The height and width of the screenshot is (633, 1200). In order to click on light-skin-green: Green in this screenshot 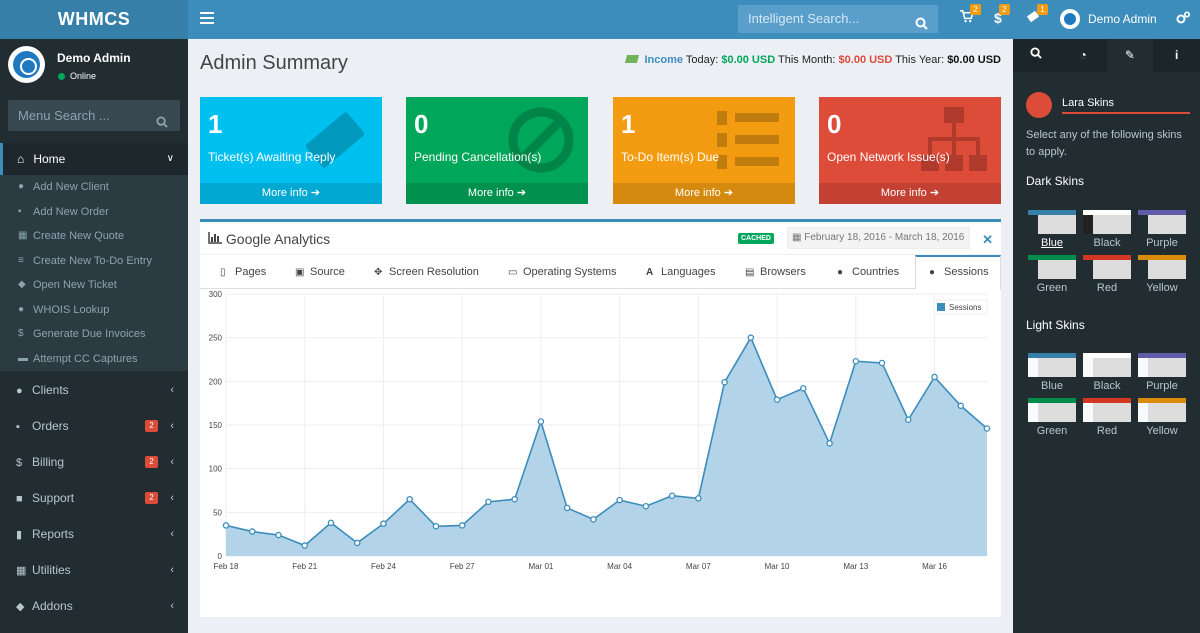, I will do `click(1052, 417)`.